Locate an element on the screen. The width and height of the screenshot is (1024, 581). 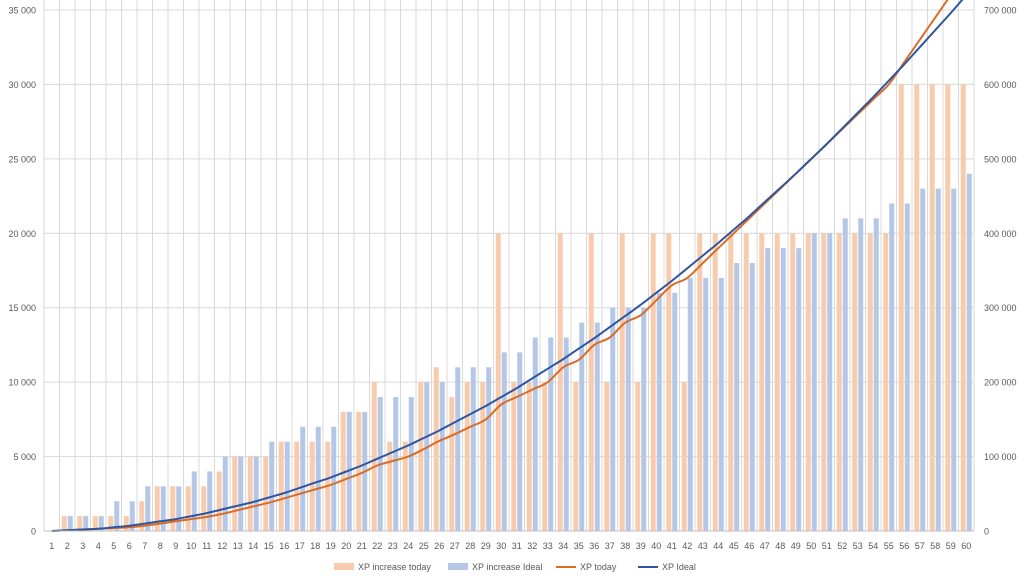
x-tick-label: 12 is located at coordinates (222, 546).